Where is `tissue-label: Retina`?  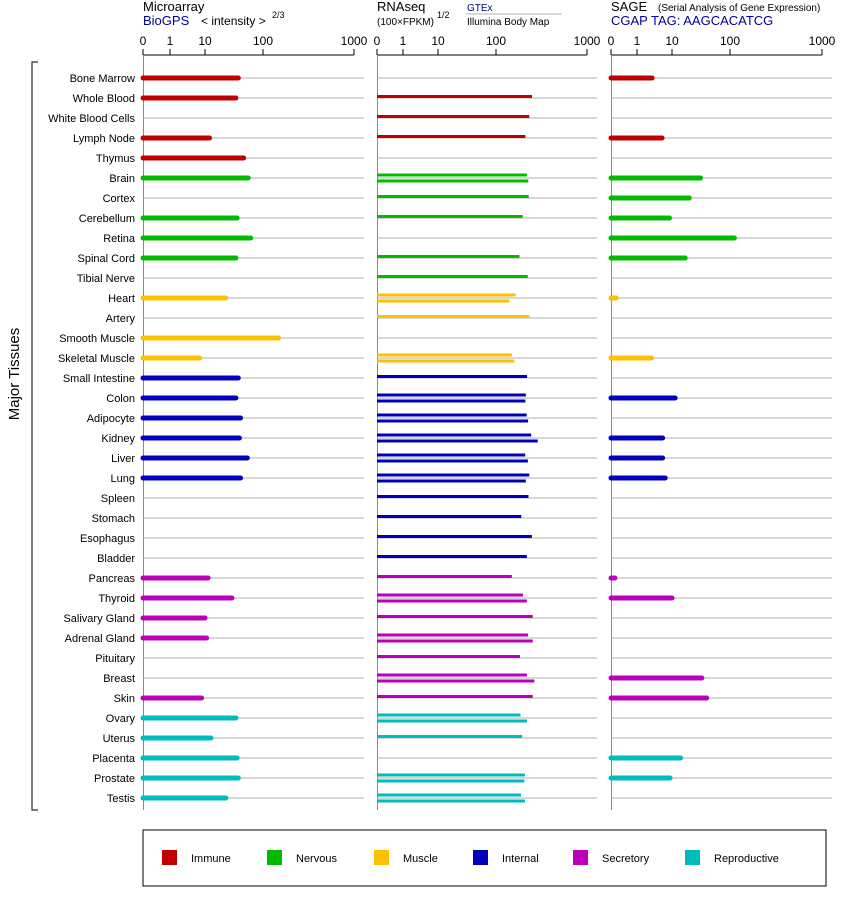
tissue-label: Retina is located at coordinates (119, 239).